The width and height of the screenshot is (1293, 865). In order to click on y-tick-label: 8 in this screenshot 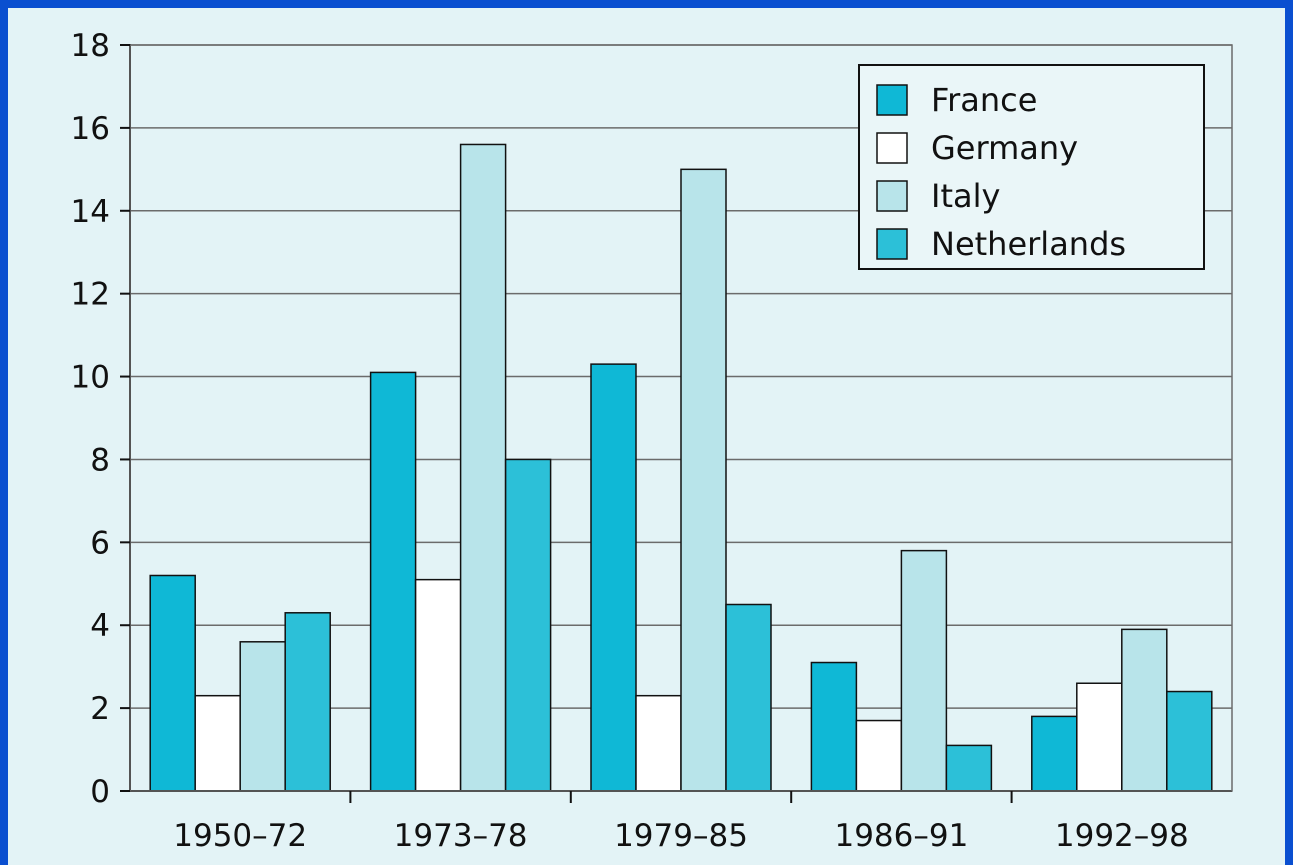, I will do `click(100, 460)`.